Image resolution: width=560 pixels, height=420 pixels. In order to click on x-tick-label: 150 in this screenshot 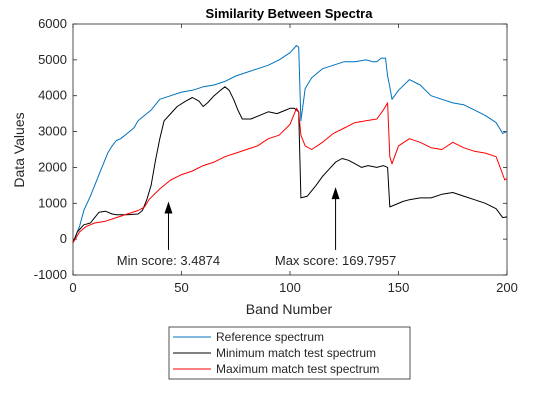, I will do `click(399, 287)`.